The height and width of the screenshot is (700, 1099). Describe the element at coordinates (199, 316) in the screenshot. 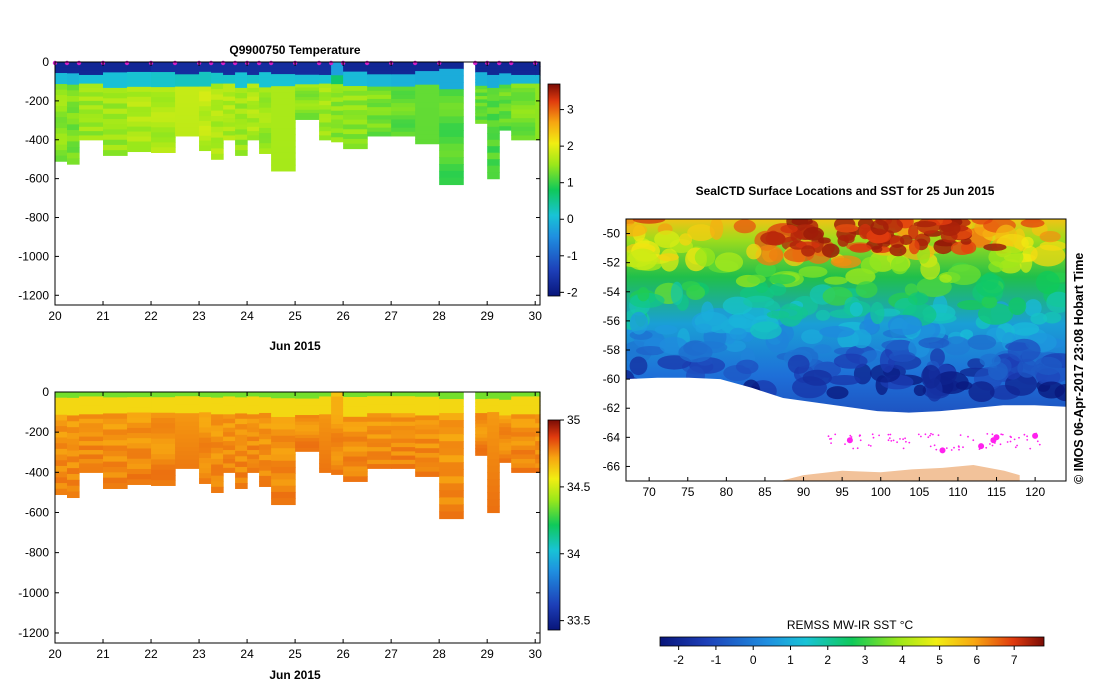

I see `x-tick-label: 23` at that location.